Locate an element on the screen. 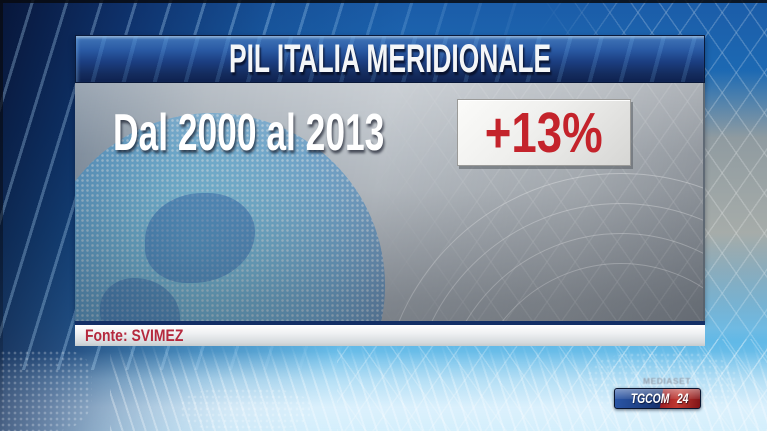 The width and height of the screenshot is (767, 431). source-label: Fonte: SVIMEZ is located at coordinates (134, 335).